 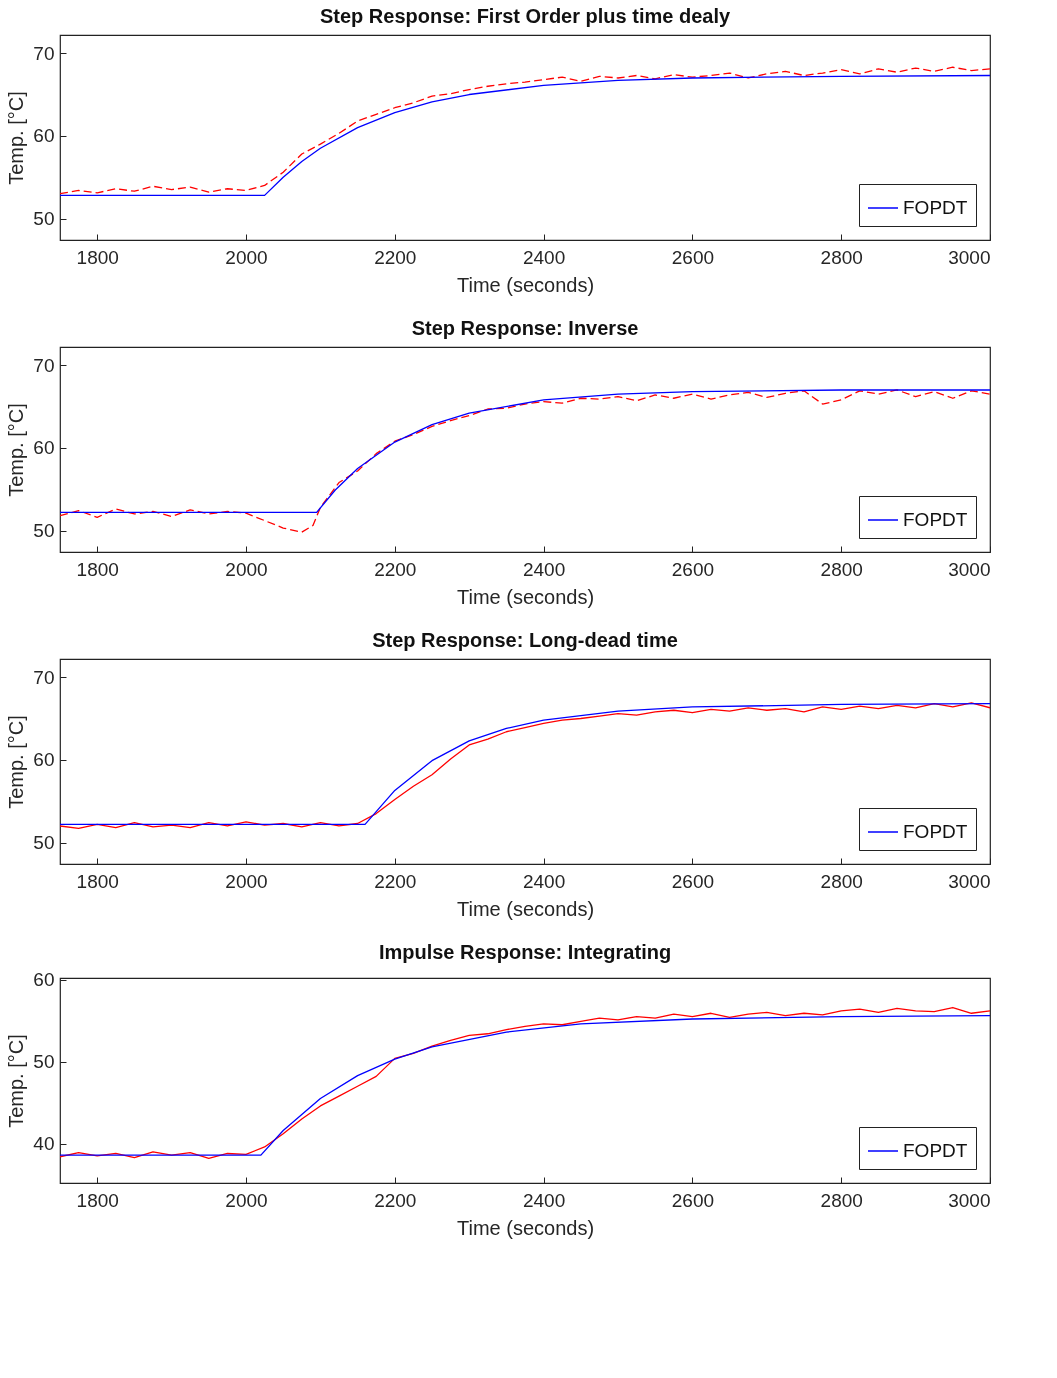 I want to click on chart-title: Step Response: First Order plus time dealy, so click(x=525, y=16).